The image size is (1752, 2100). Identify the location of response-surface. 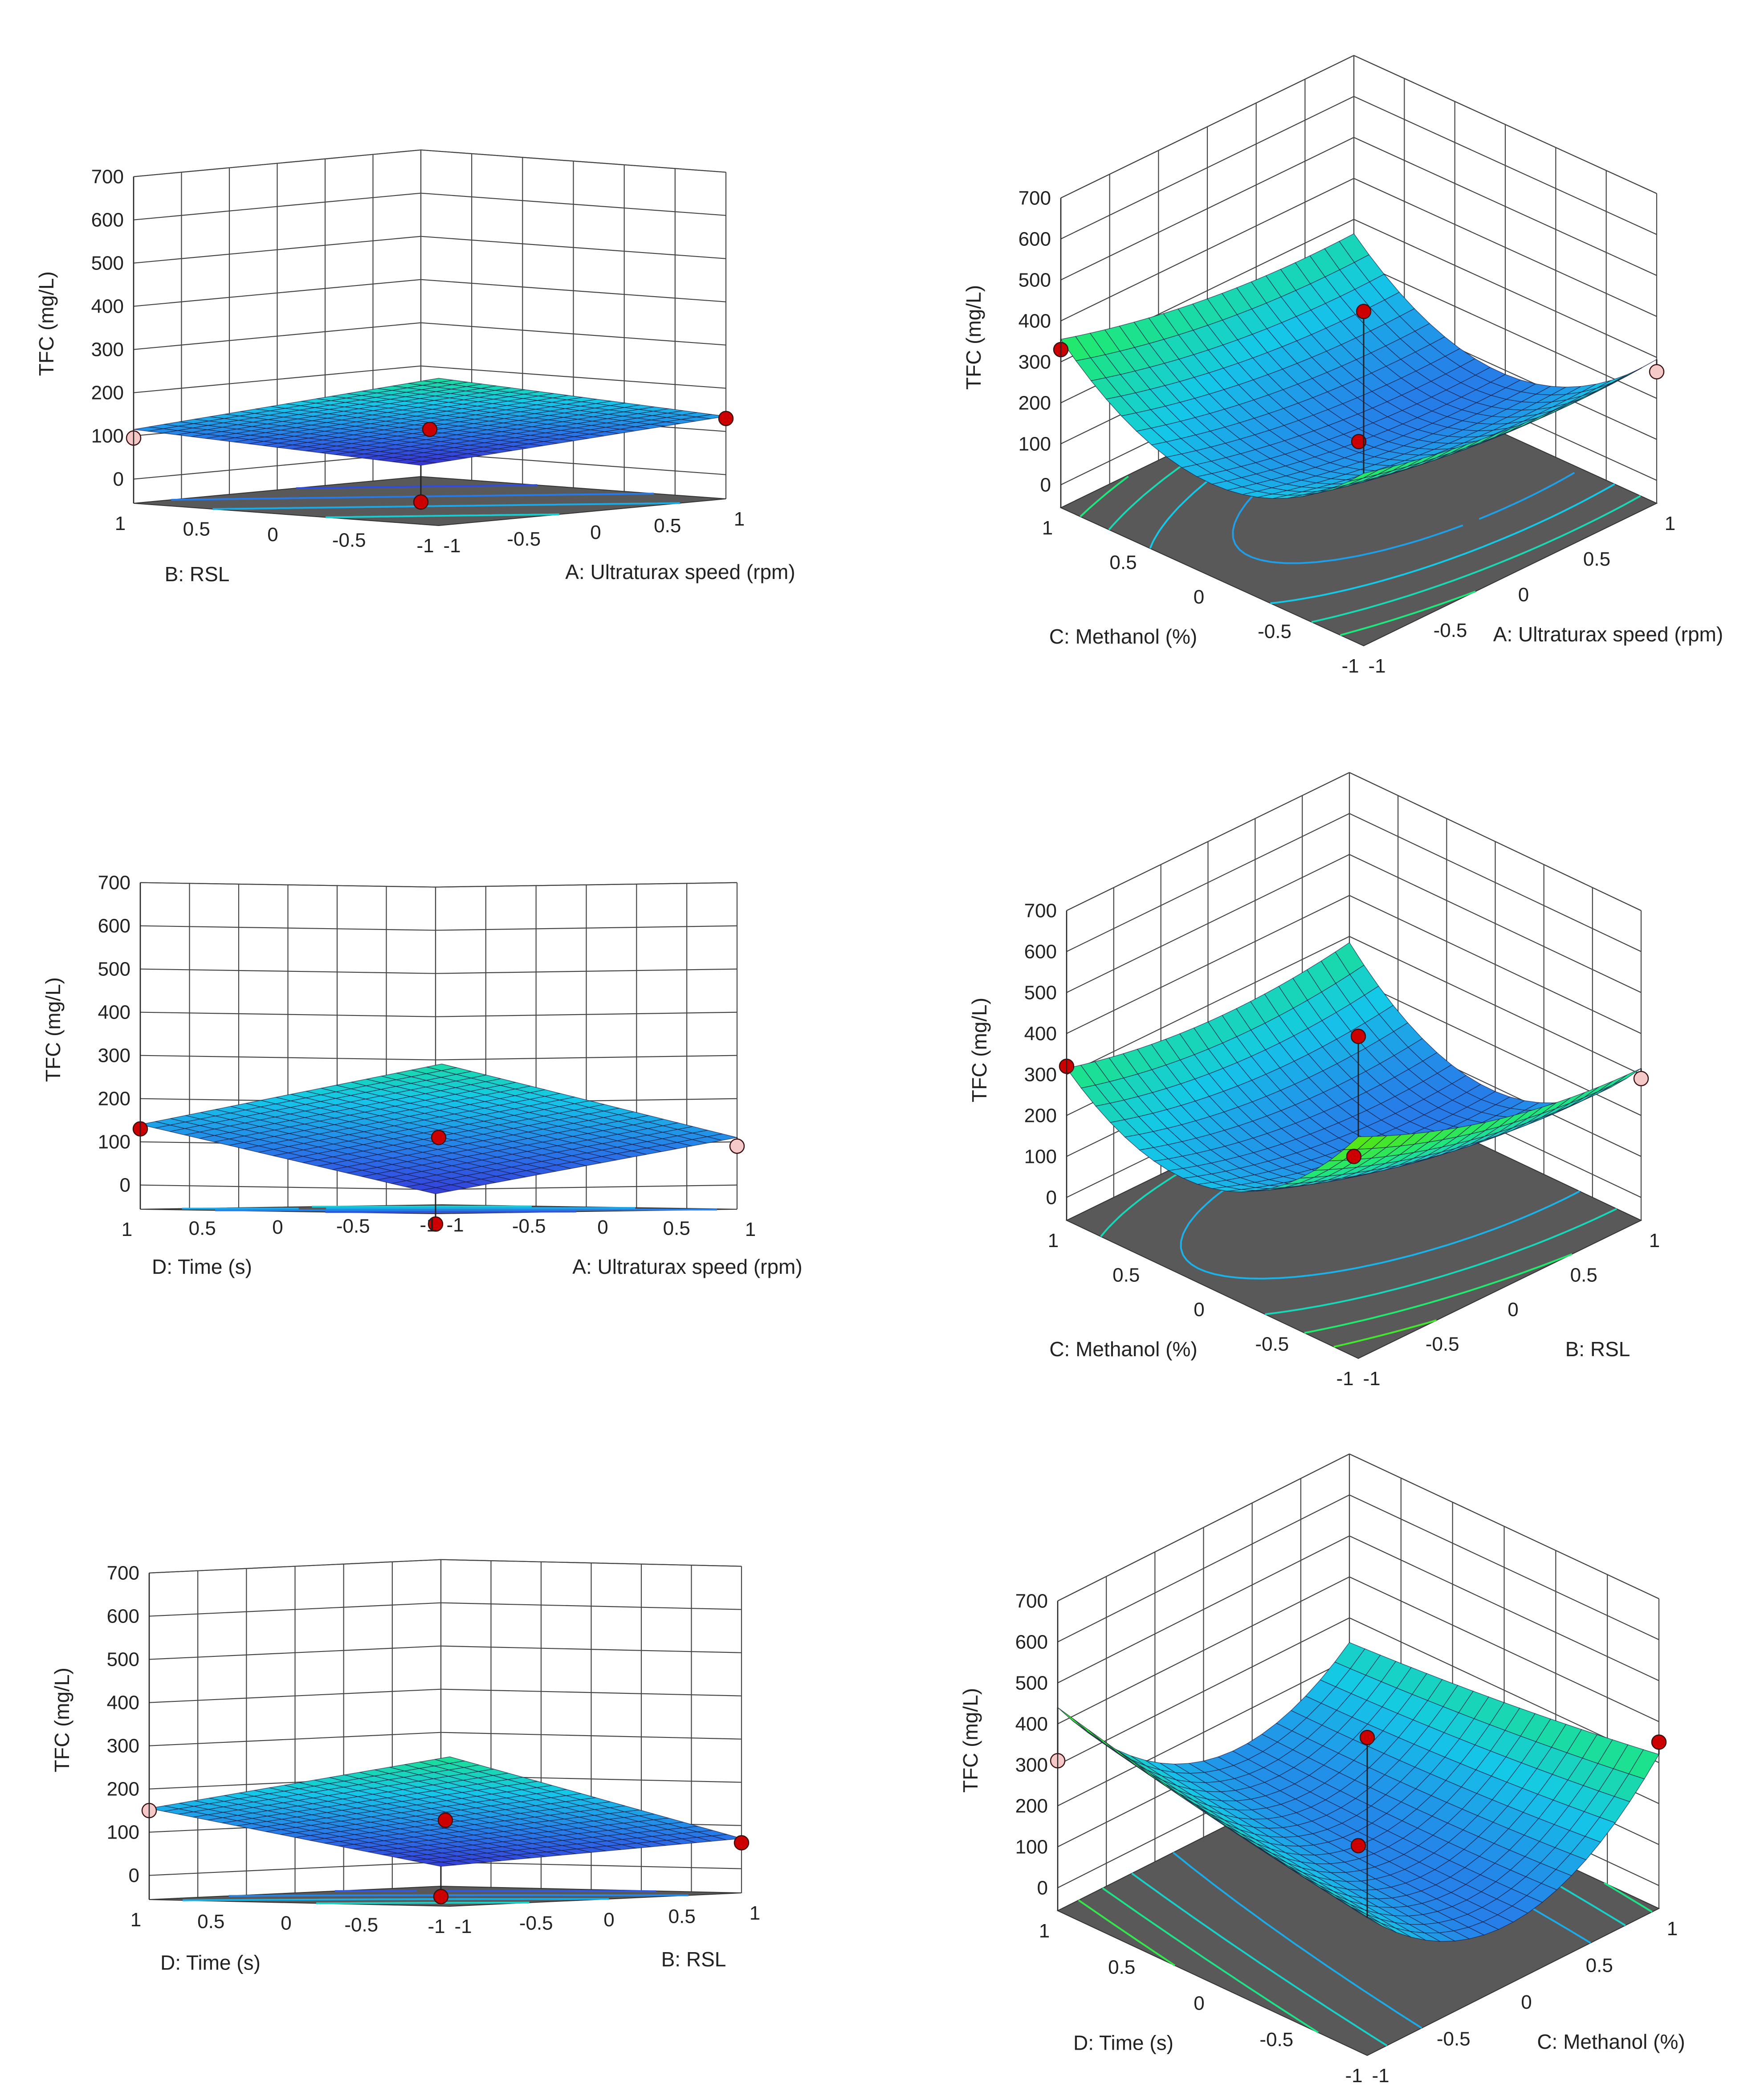
(1354, 1067).